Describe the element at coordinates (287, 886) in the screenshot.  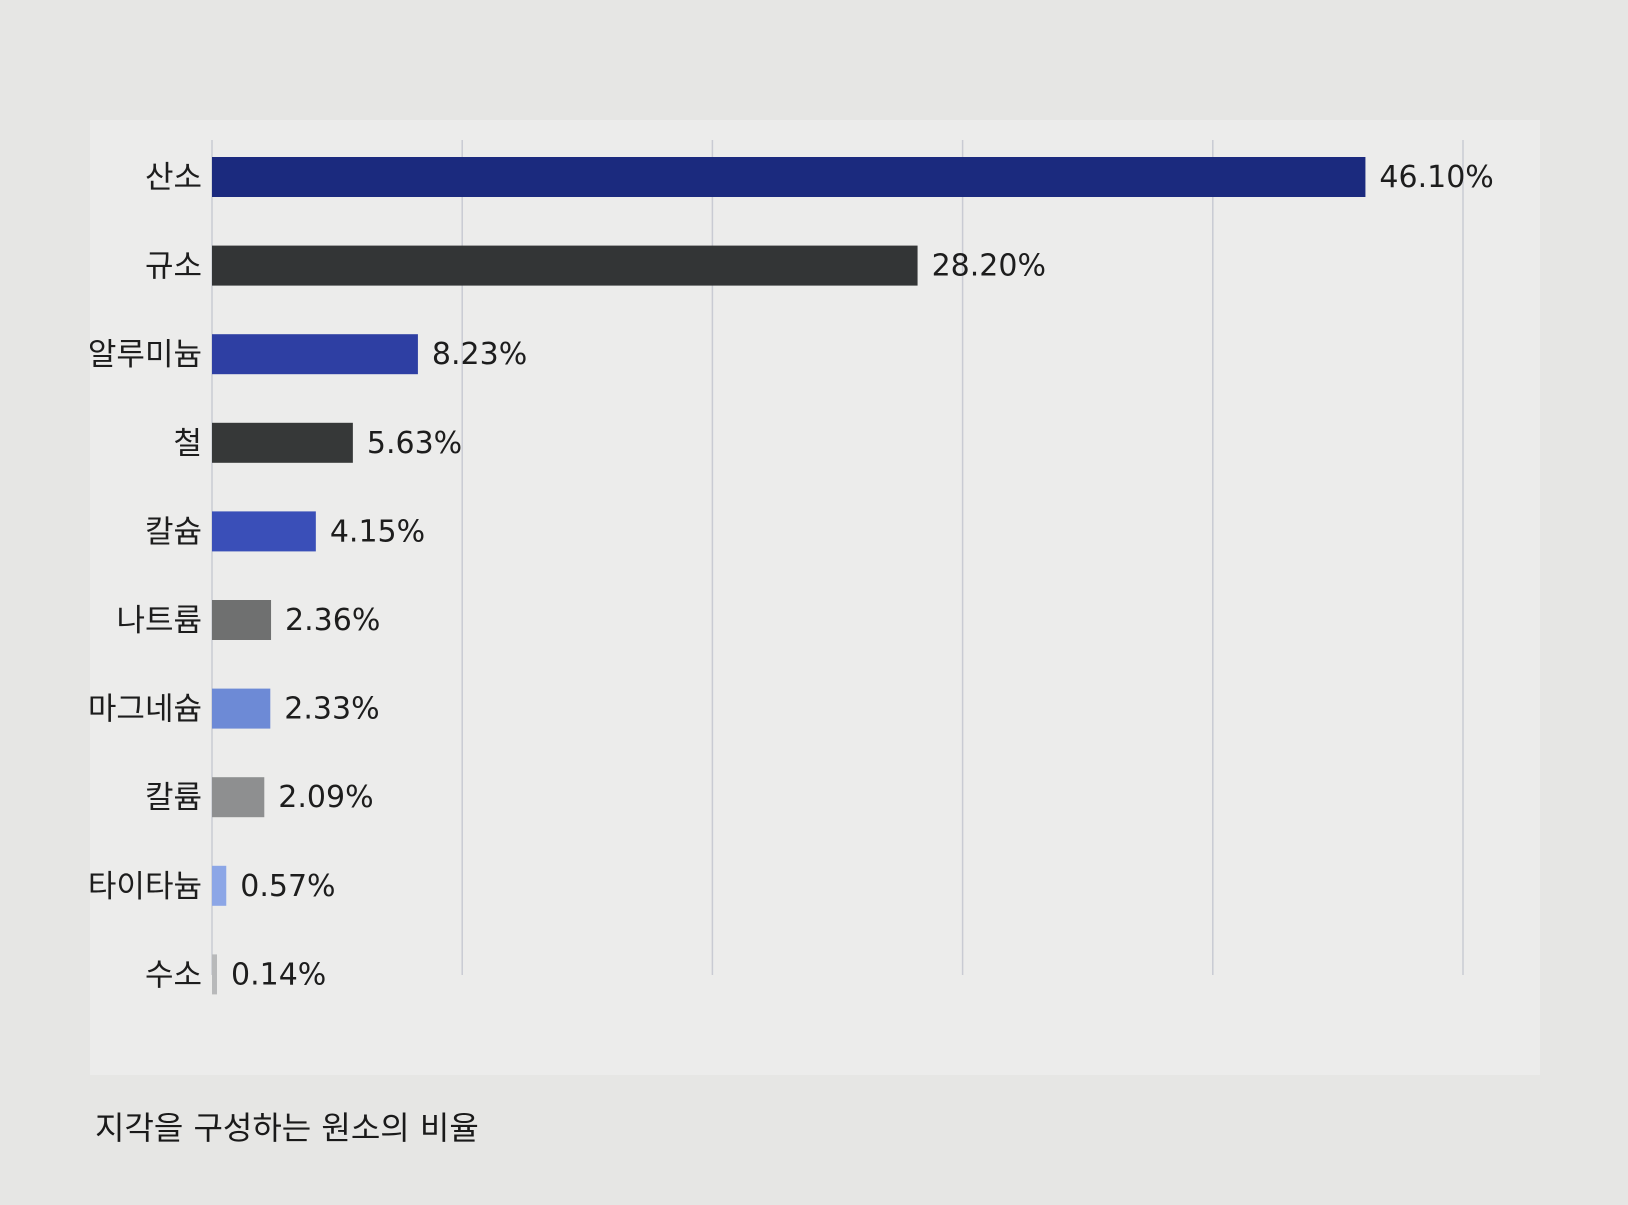
I see `value-label: 0.57%` at that location.